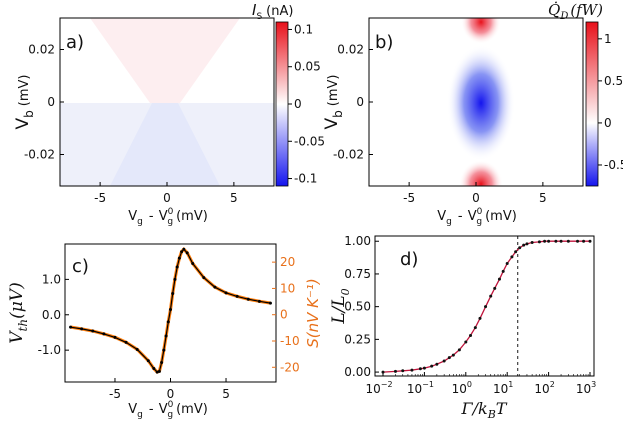  I want to click on ytick-left-label: 1.0, so click(51, 279).